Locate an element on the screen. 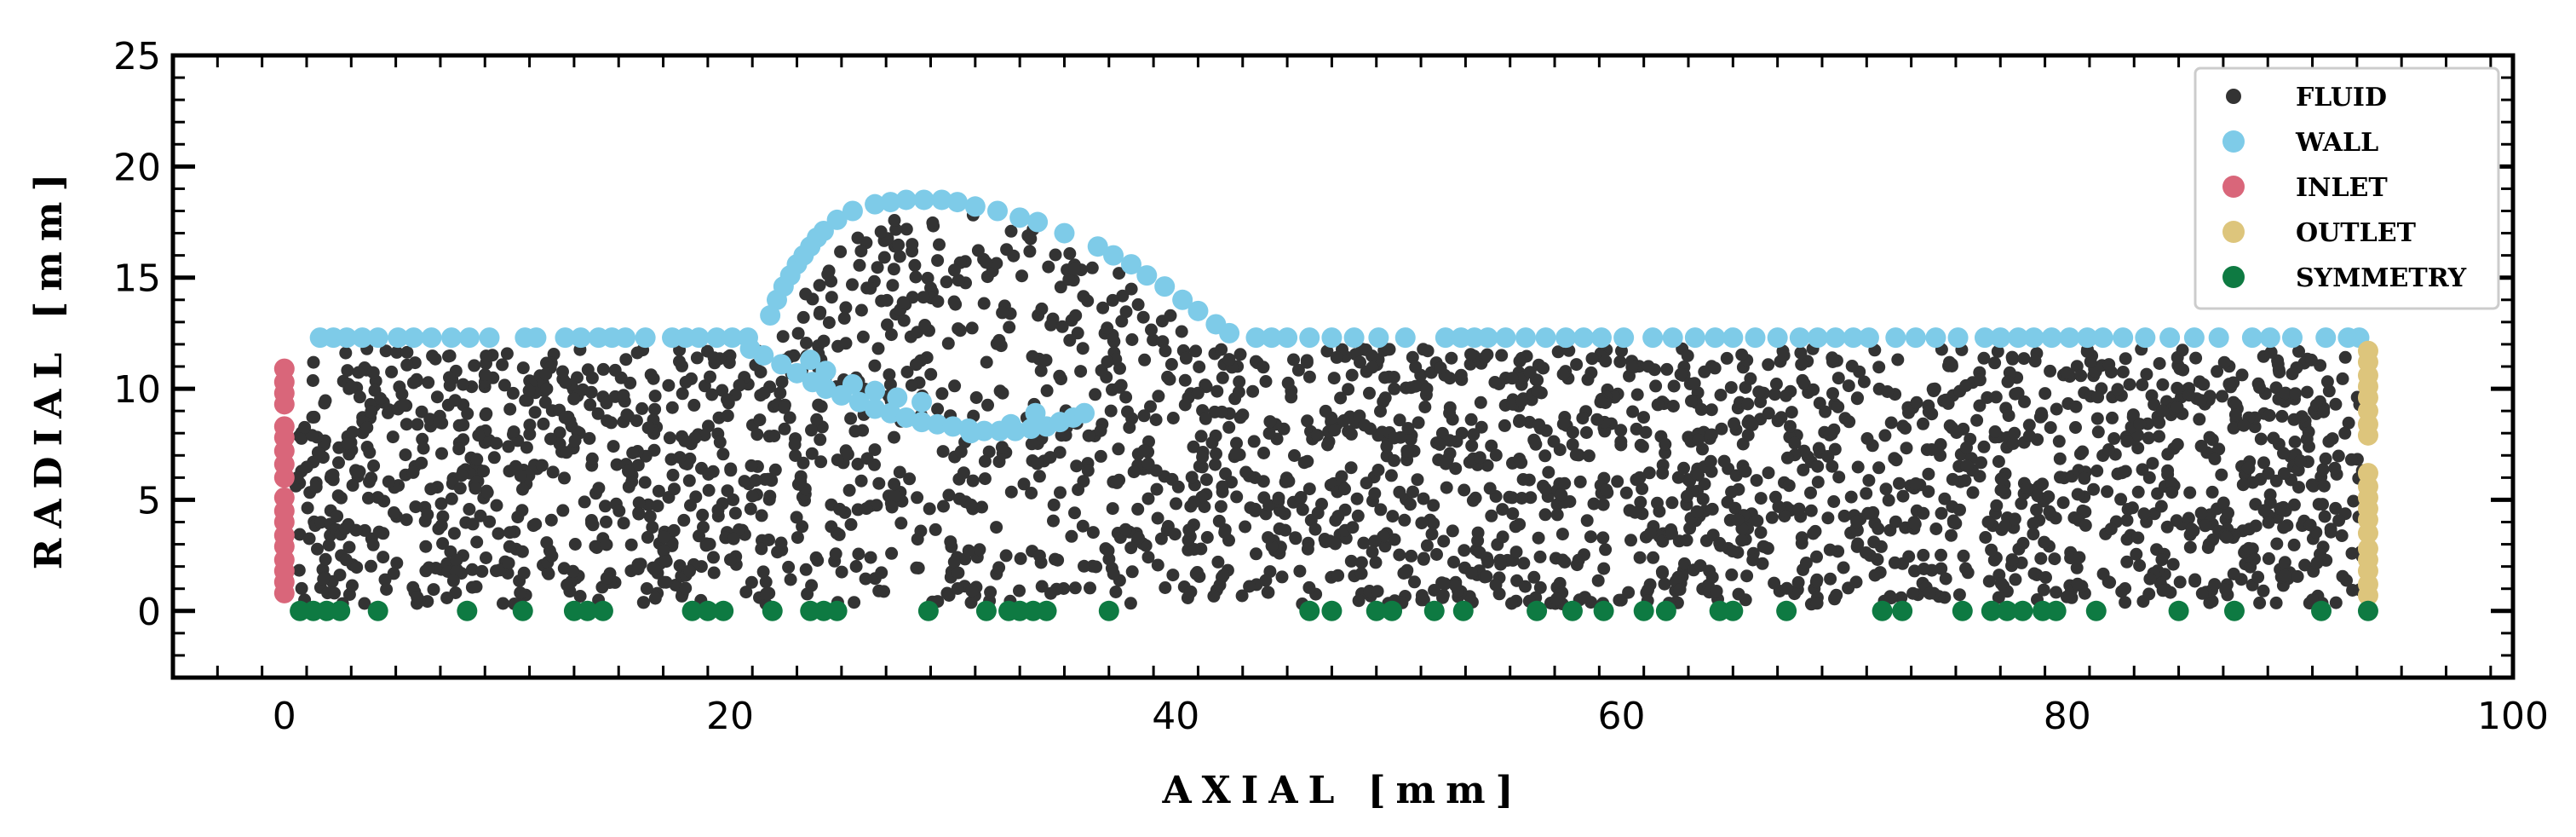 This screenshot has width=2576, height=837. legend-label: WALL is located at coordinates (2337, 143).